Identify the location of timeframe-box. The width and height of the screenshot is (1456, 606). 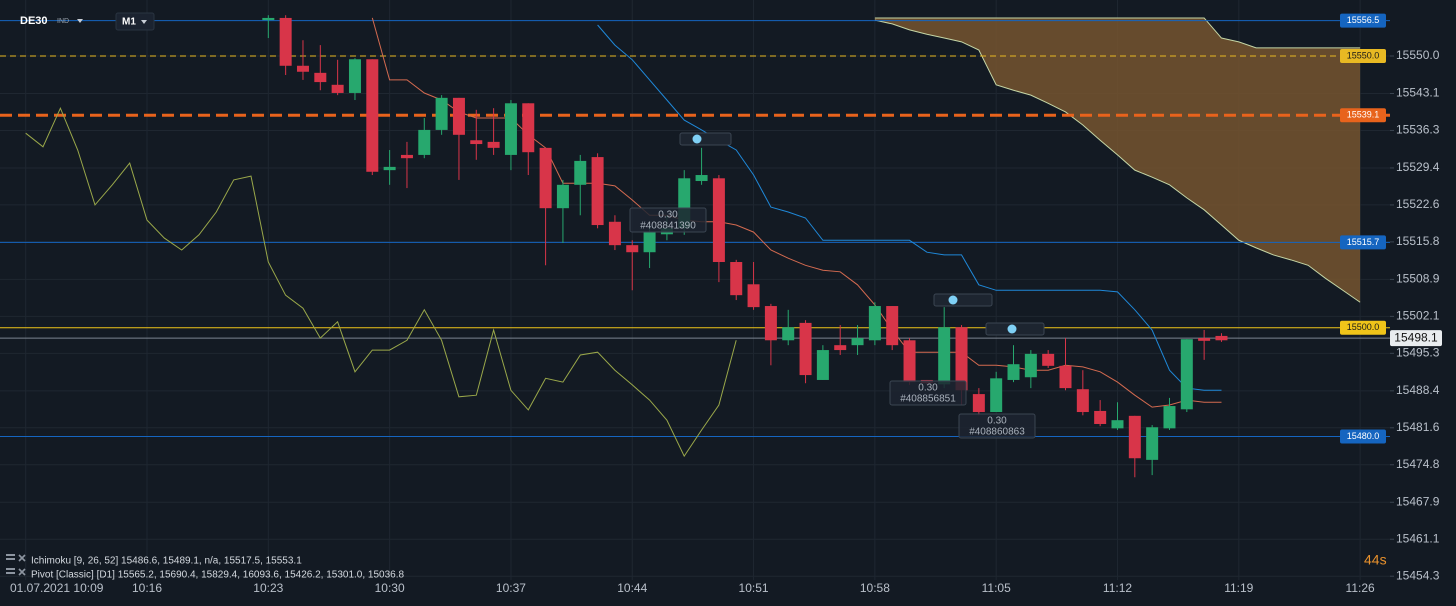
(135, 21).